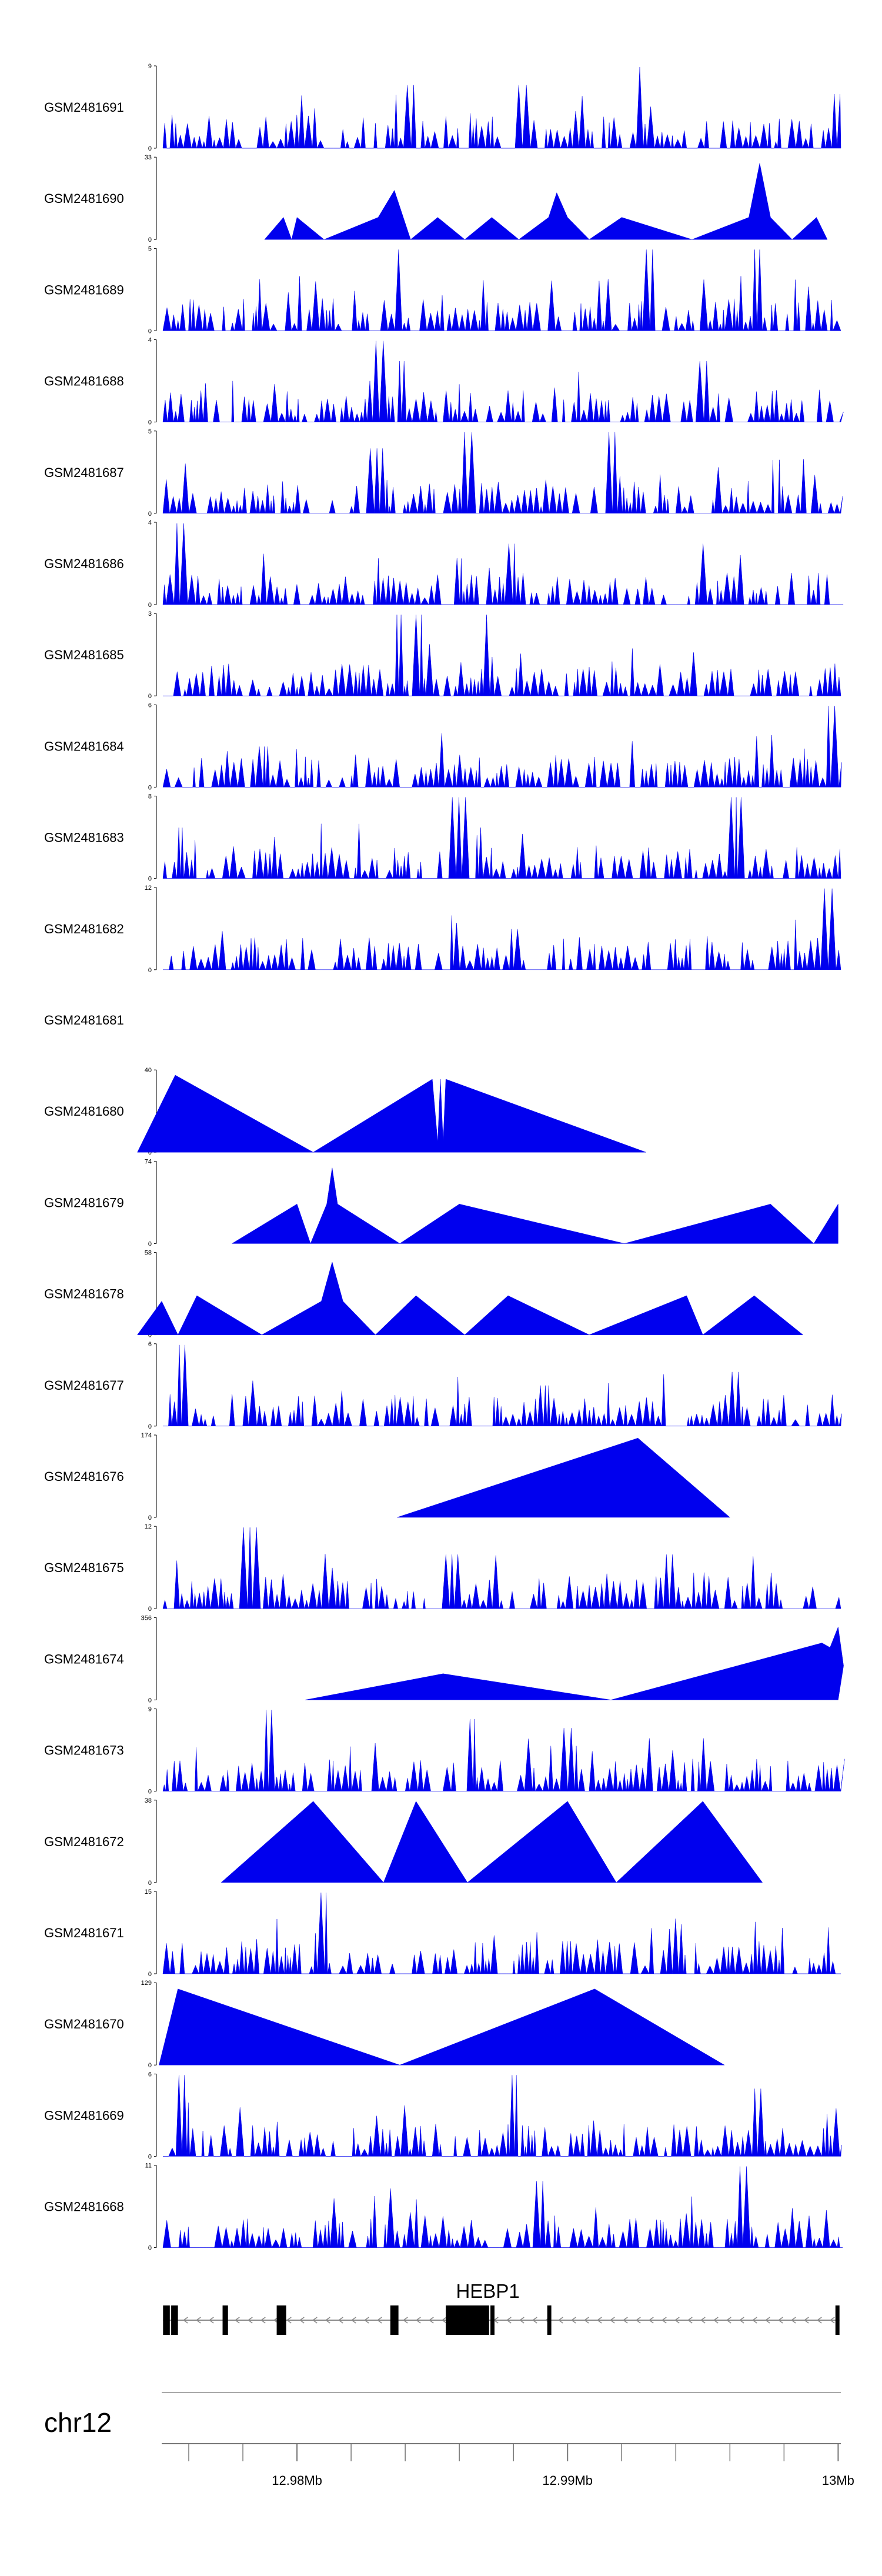  I want to click on track-label: GSM2481677, so click(84, 1385).